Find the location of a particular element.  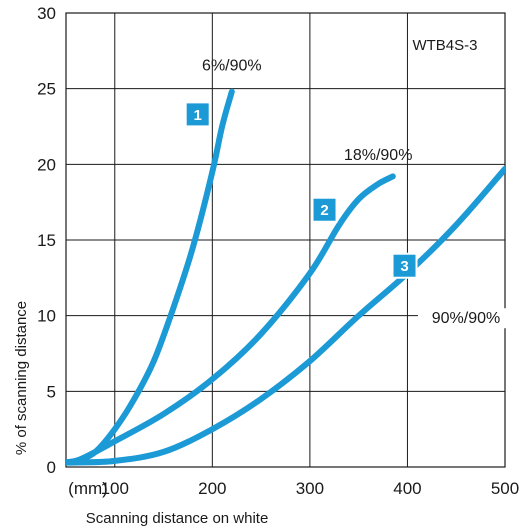

x-axis-label: Scanning distance on white is located at coordinates (177, 518).